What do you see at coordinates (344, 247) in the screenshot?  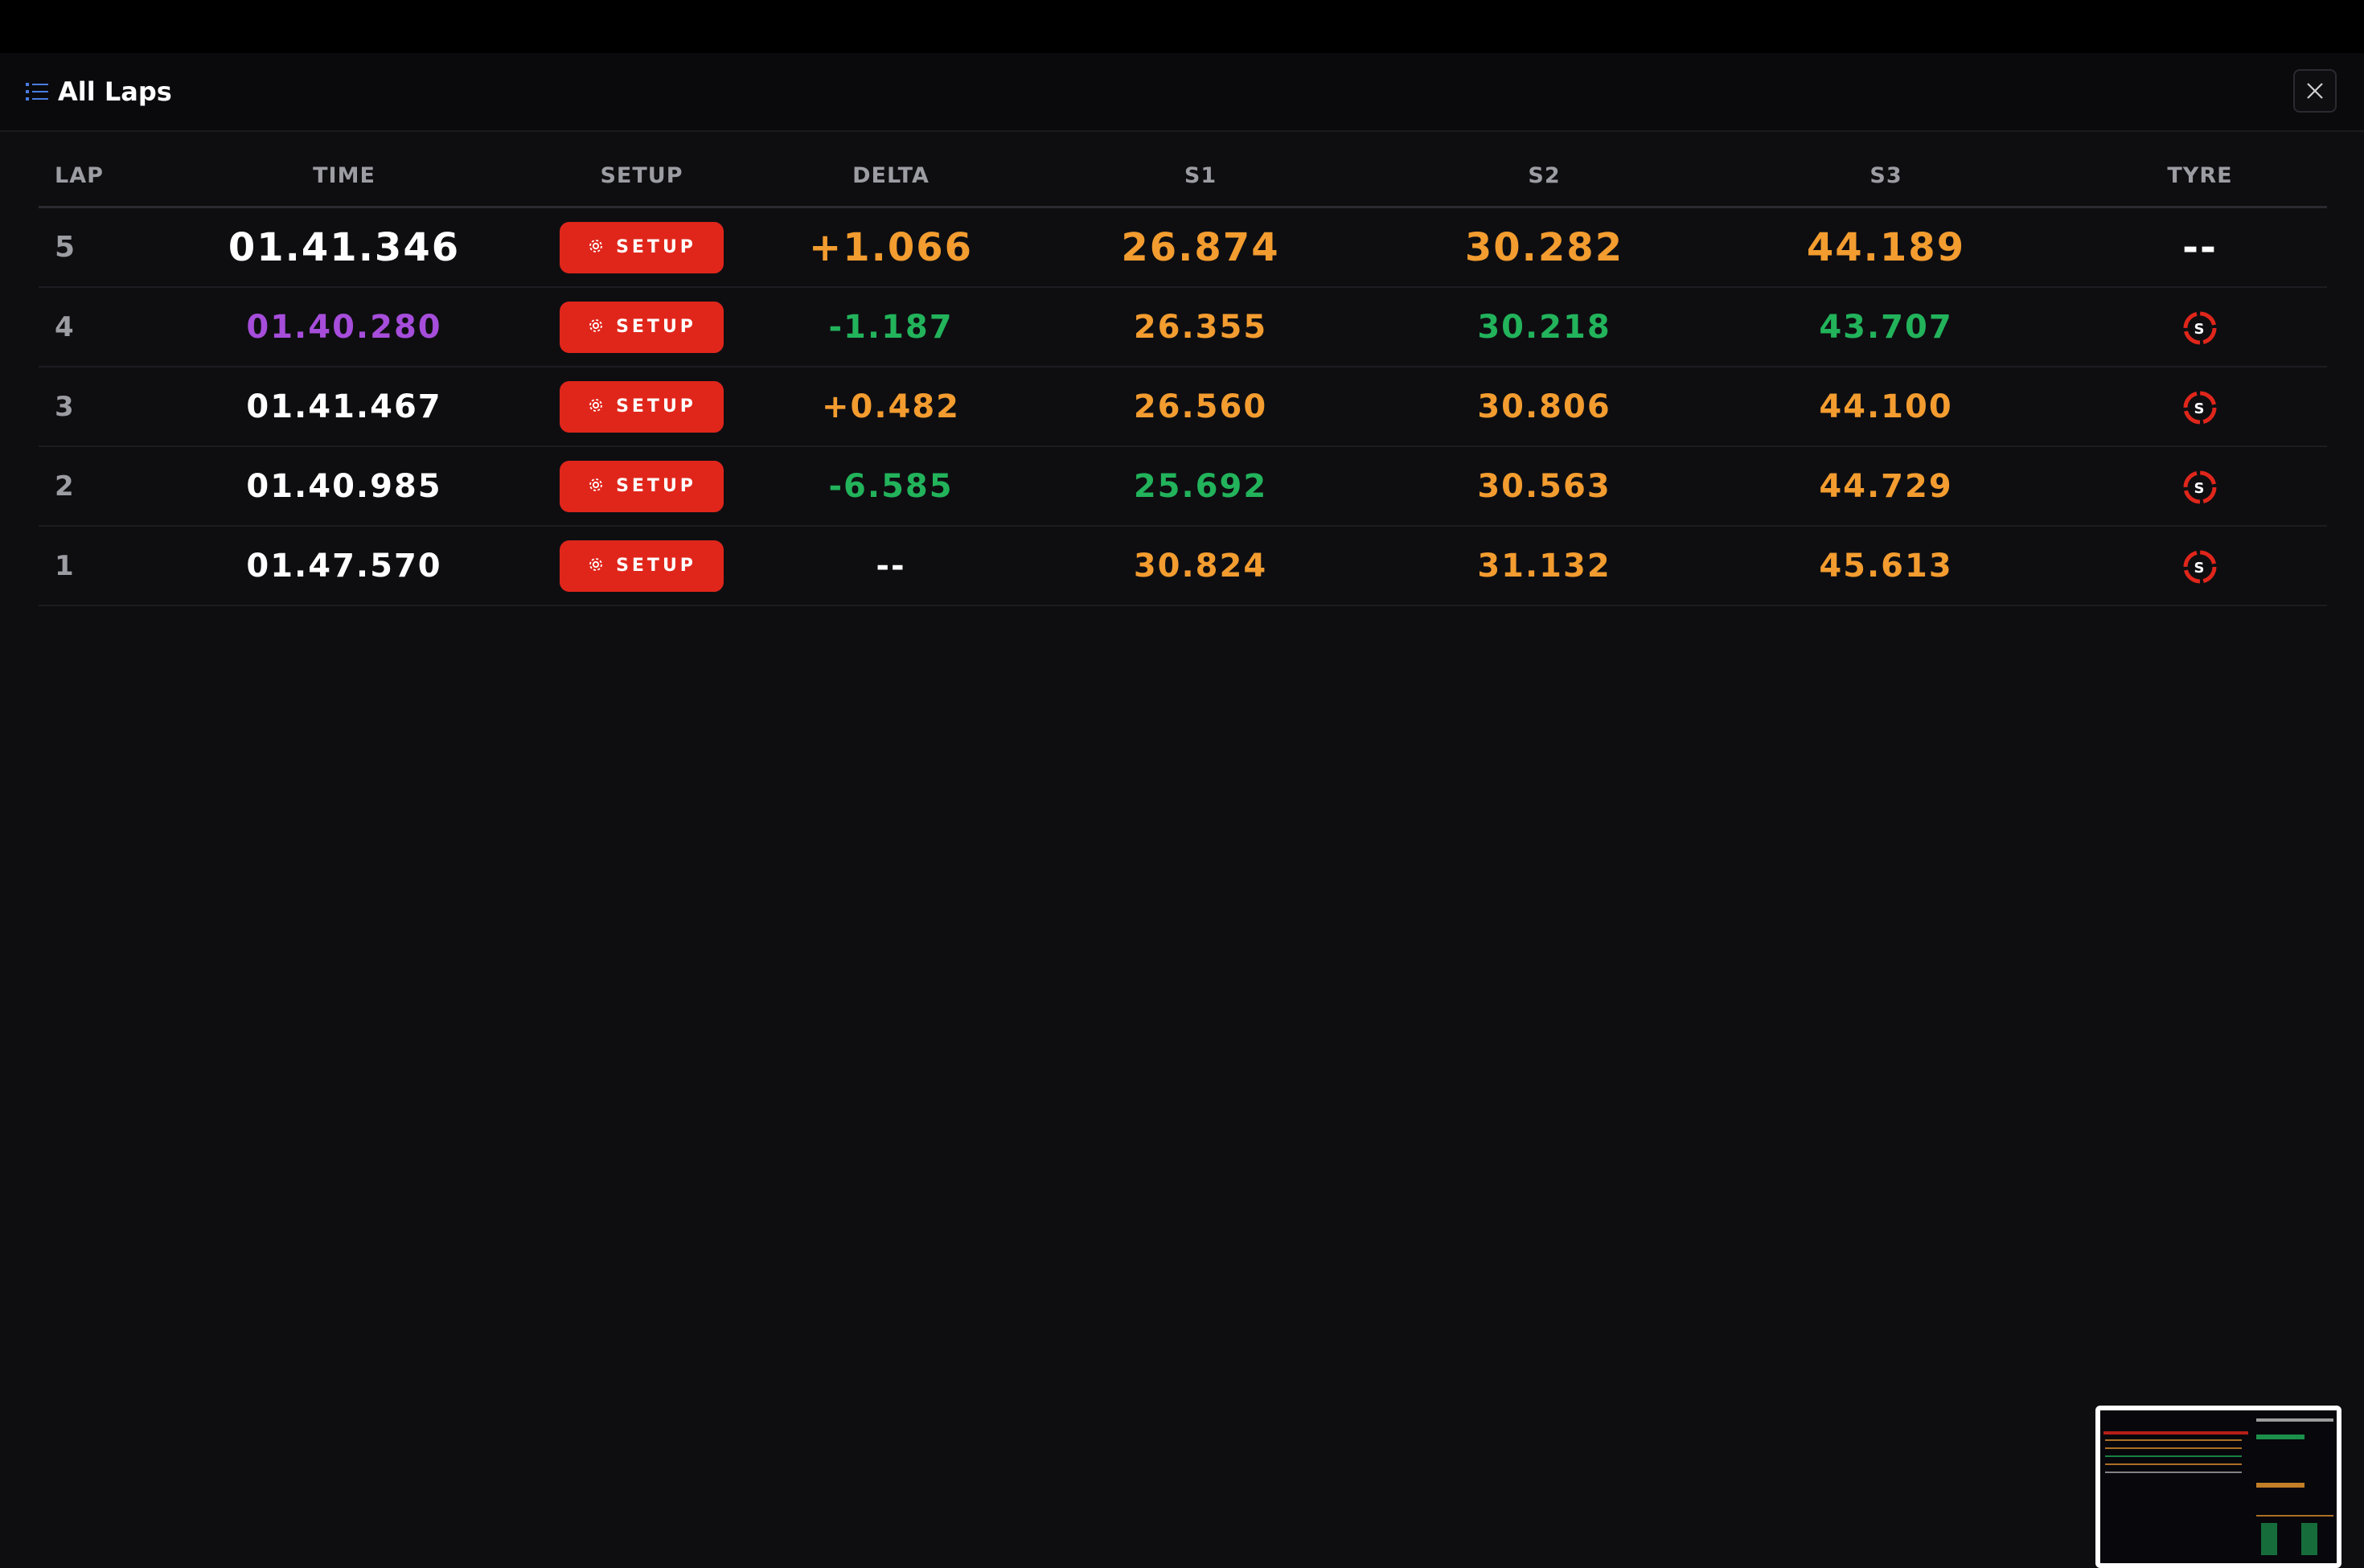 I see `lap-time: 01.41.346` at bounding box center [344, 247].